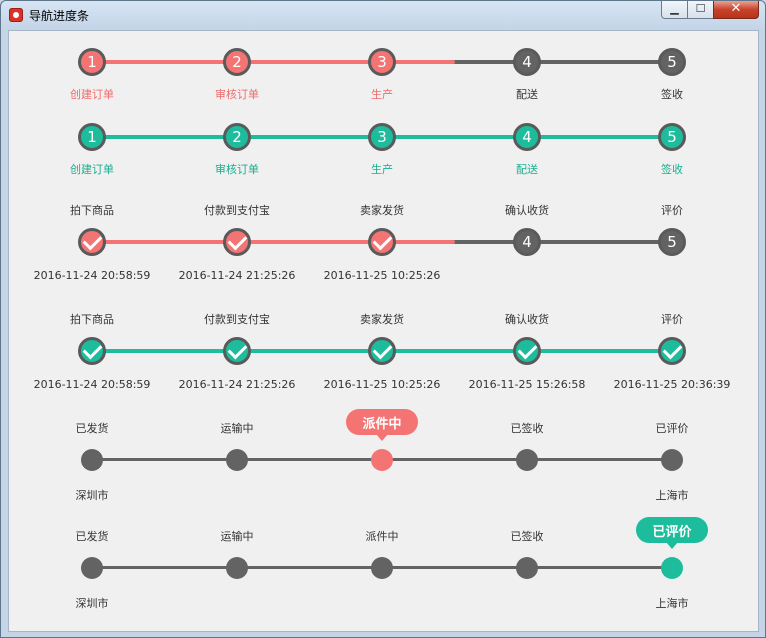 The height and width of the screenshot is (638, 766). What do you see at coordinates (382, 536) in the screenshot?
I see `step-label: 派件中` at bounding box center [382, 536].